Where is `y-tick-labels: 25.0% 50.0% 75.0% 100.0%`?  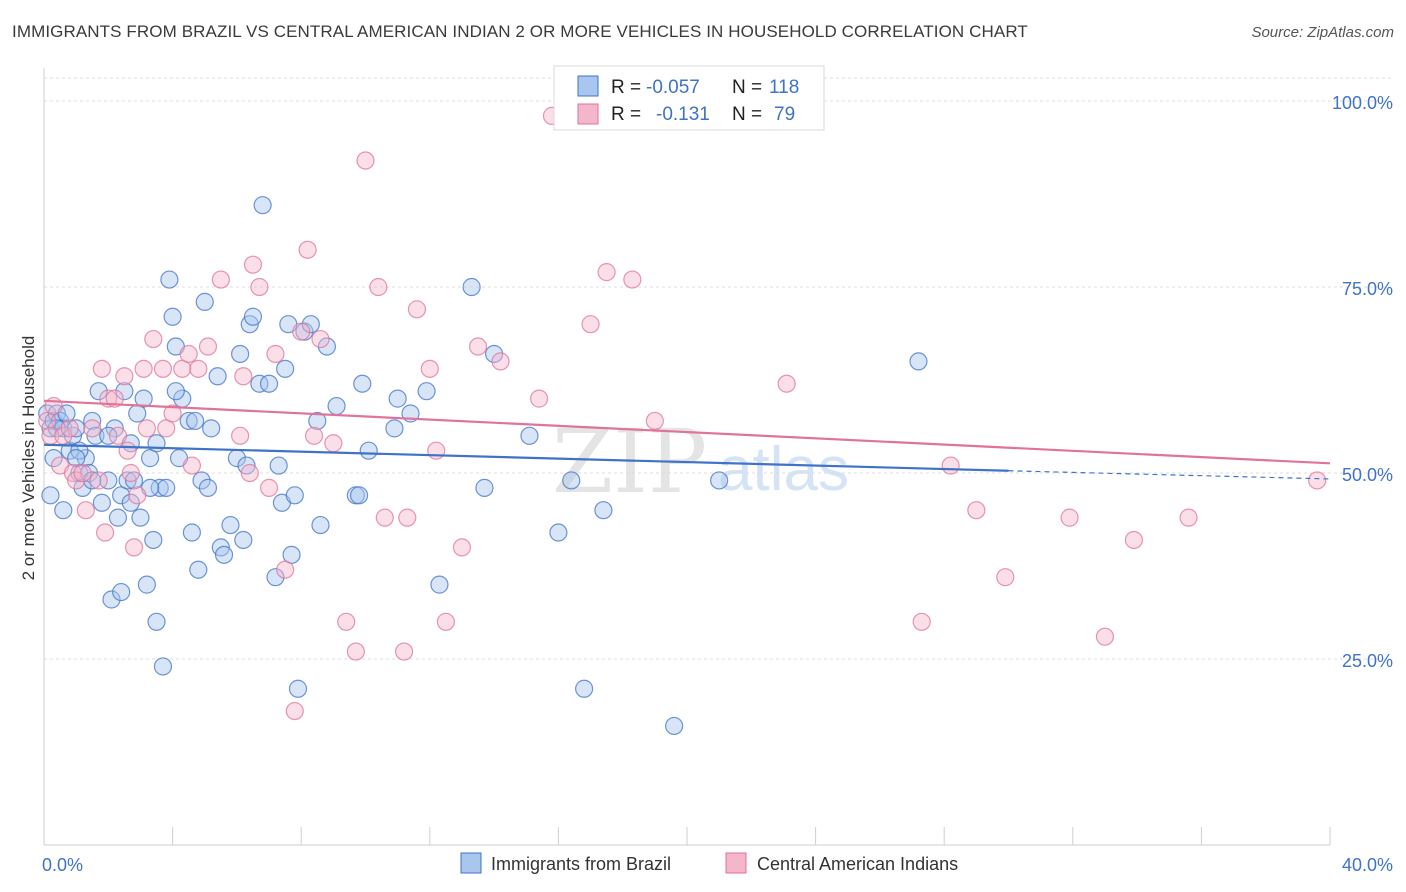 y-tick-labels: 25.0% 50.0% 75.0% 100.0% is located at coordinates (1362, 382).